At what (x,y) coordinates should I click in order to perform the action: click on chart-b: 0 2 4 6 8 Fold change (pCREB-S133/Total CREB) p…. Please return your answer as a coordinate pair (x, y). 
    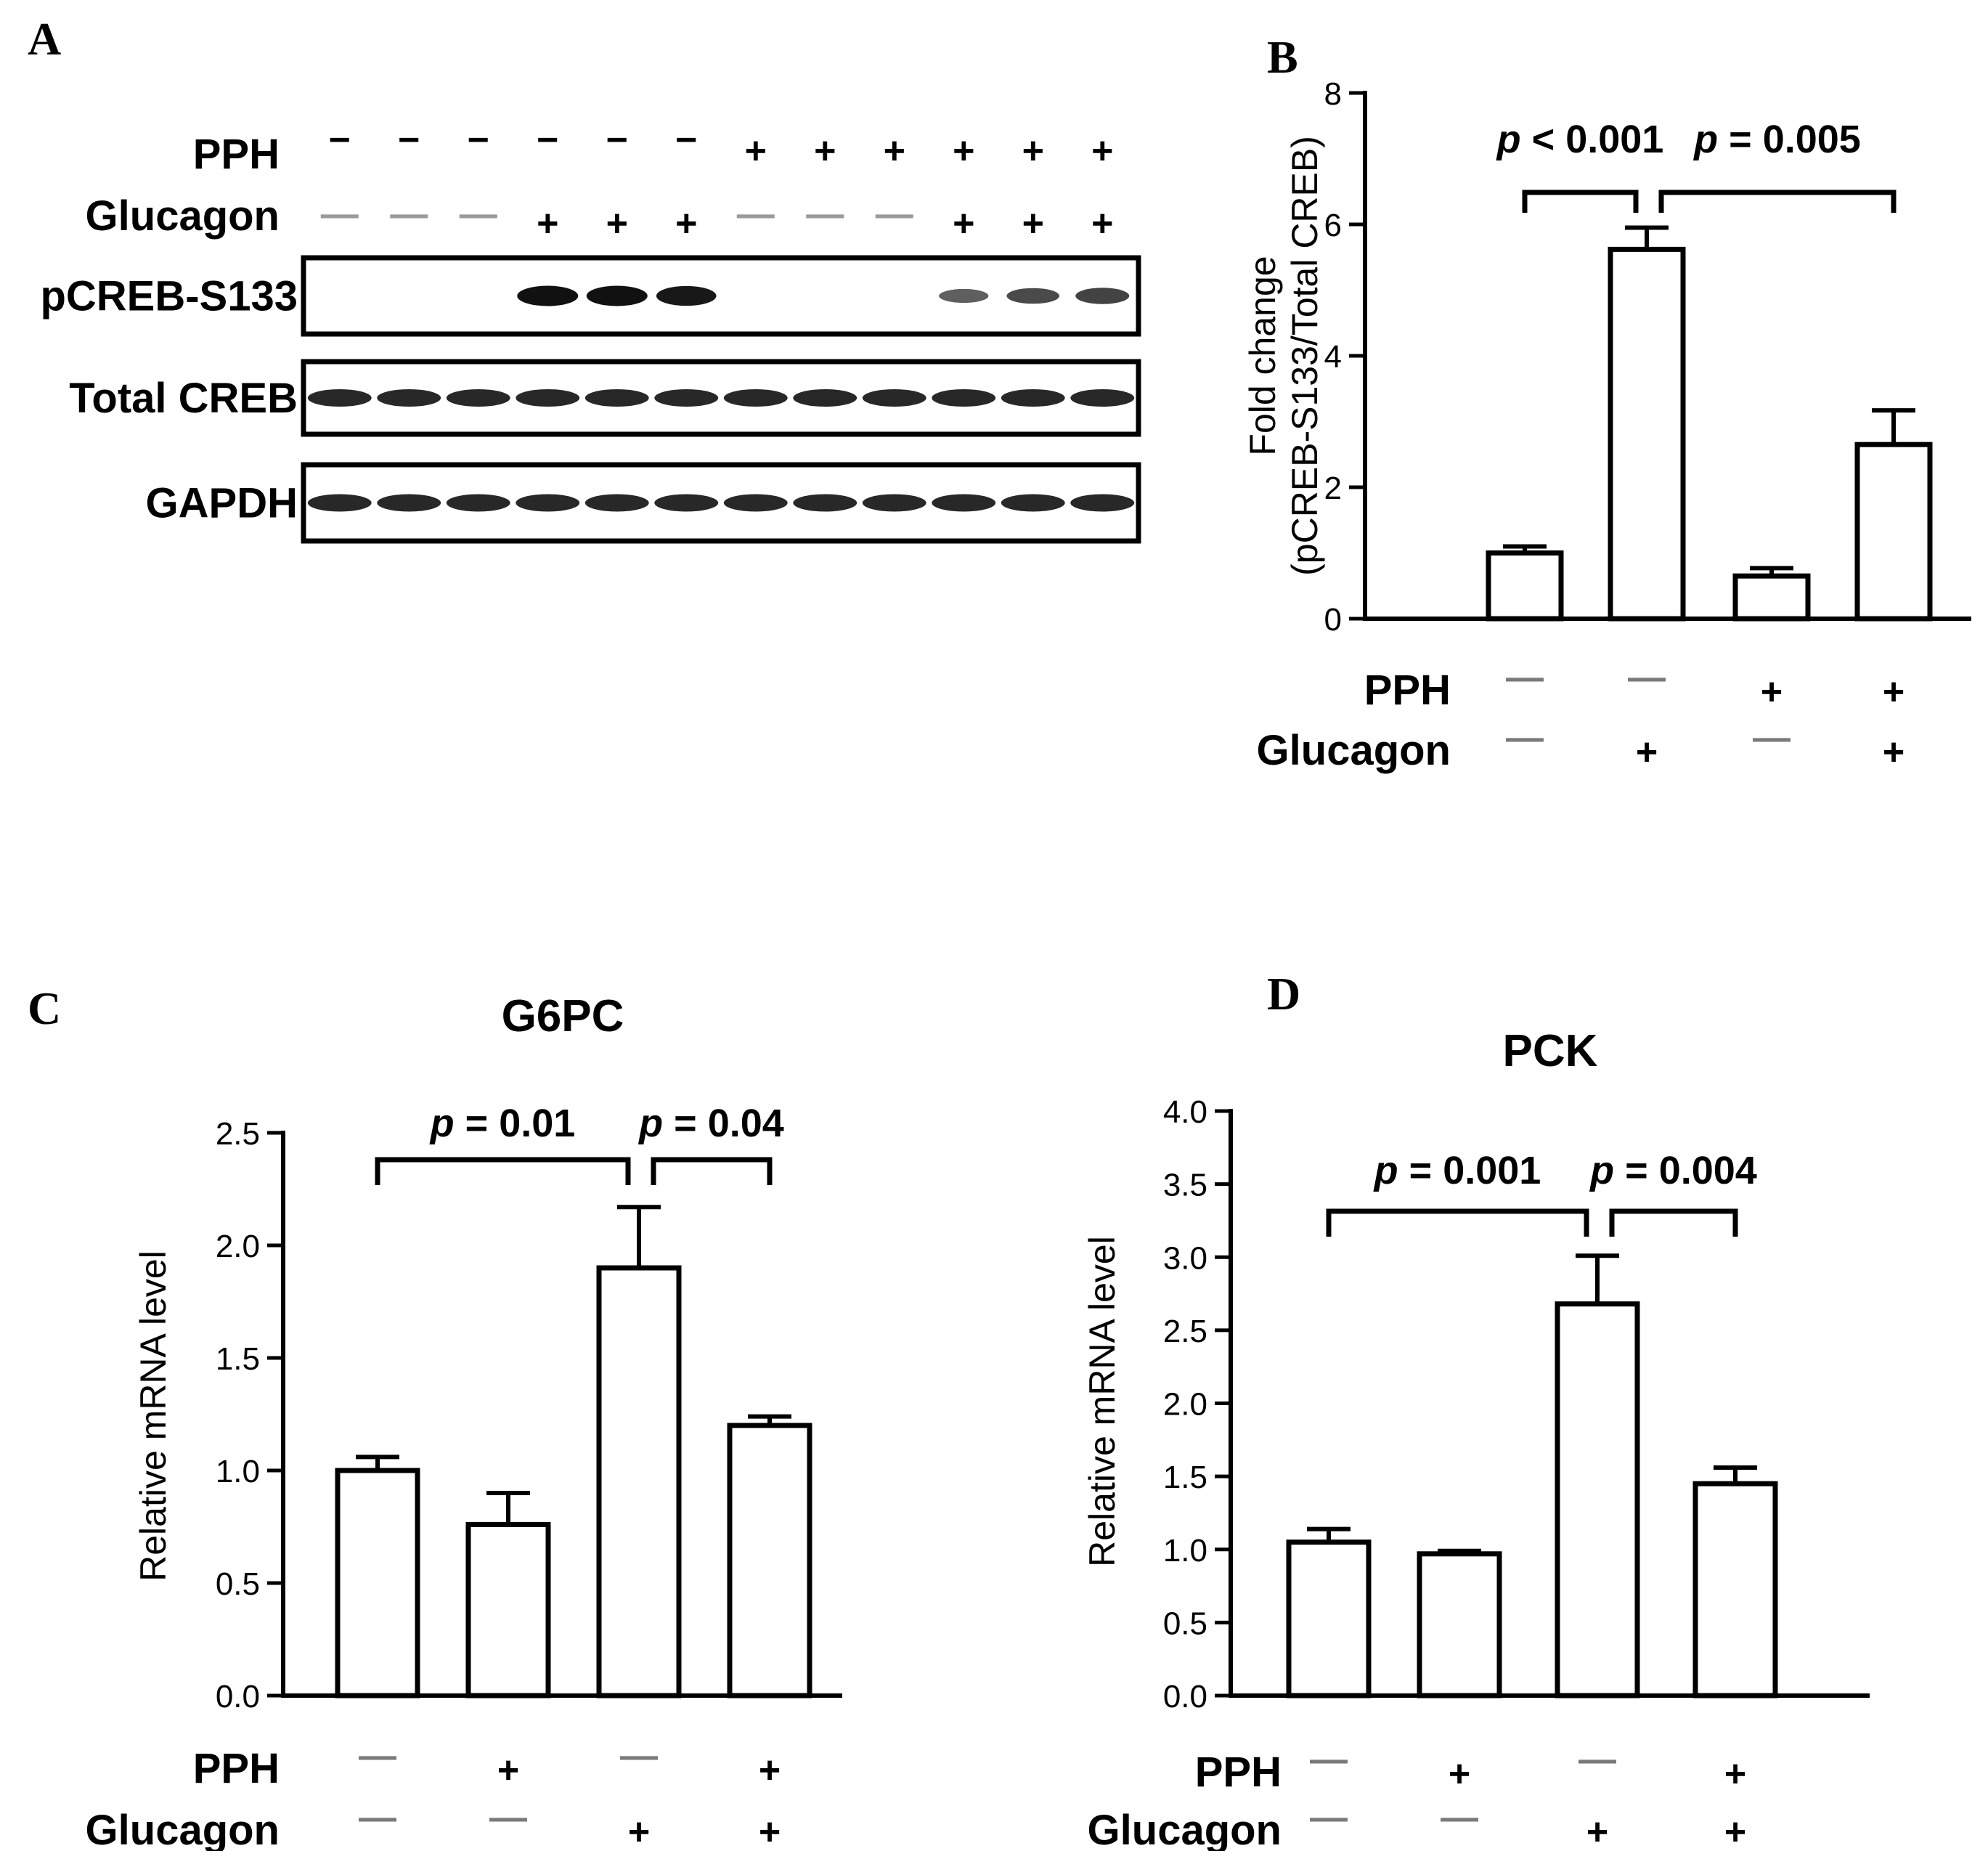
    Looking at the image, I should click on (1606, 425).